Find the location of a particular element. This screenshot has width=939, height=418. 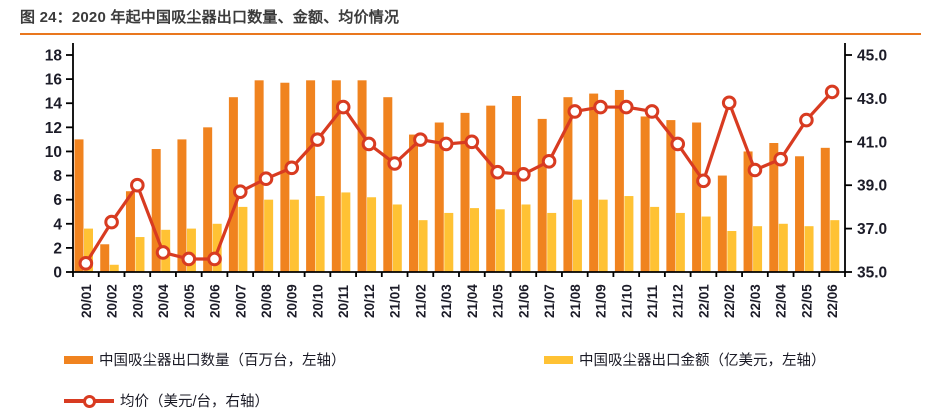

x-axis-tick-label: 20/03 is located at coordinates (137, 301).